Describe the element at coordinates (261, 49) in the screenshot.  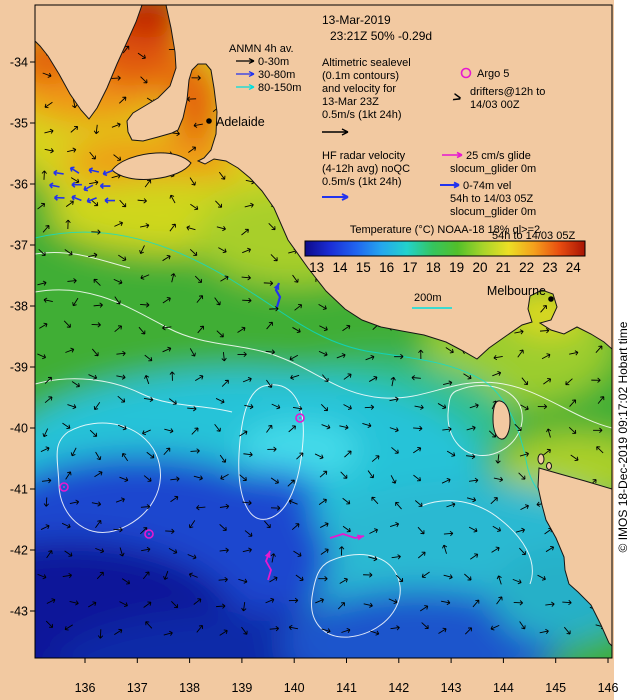
I see `anmn-legend-title: ANMN 4h av.` at that location.